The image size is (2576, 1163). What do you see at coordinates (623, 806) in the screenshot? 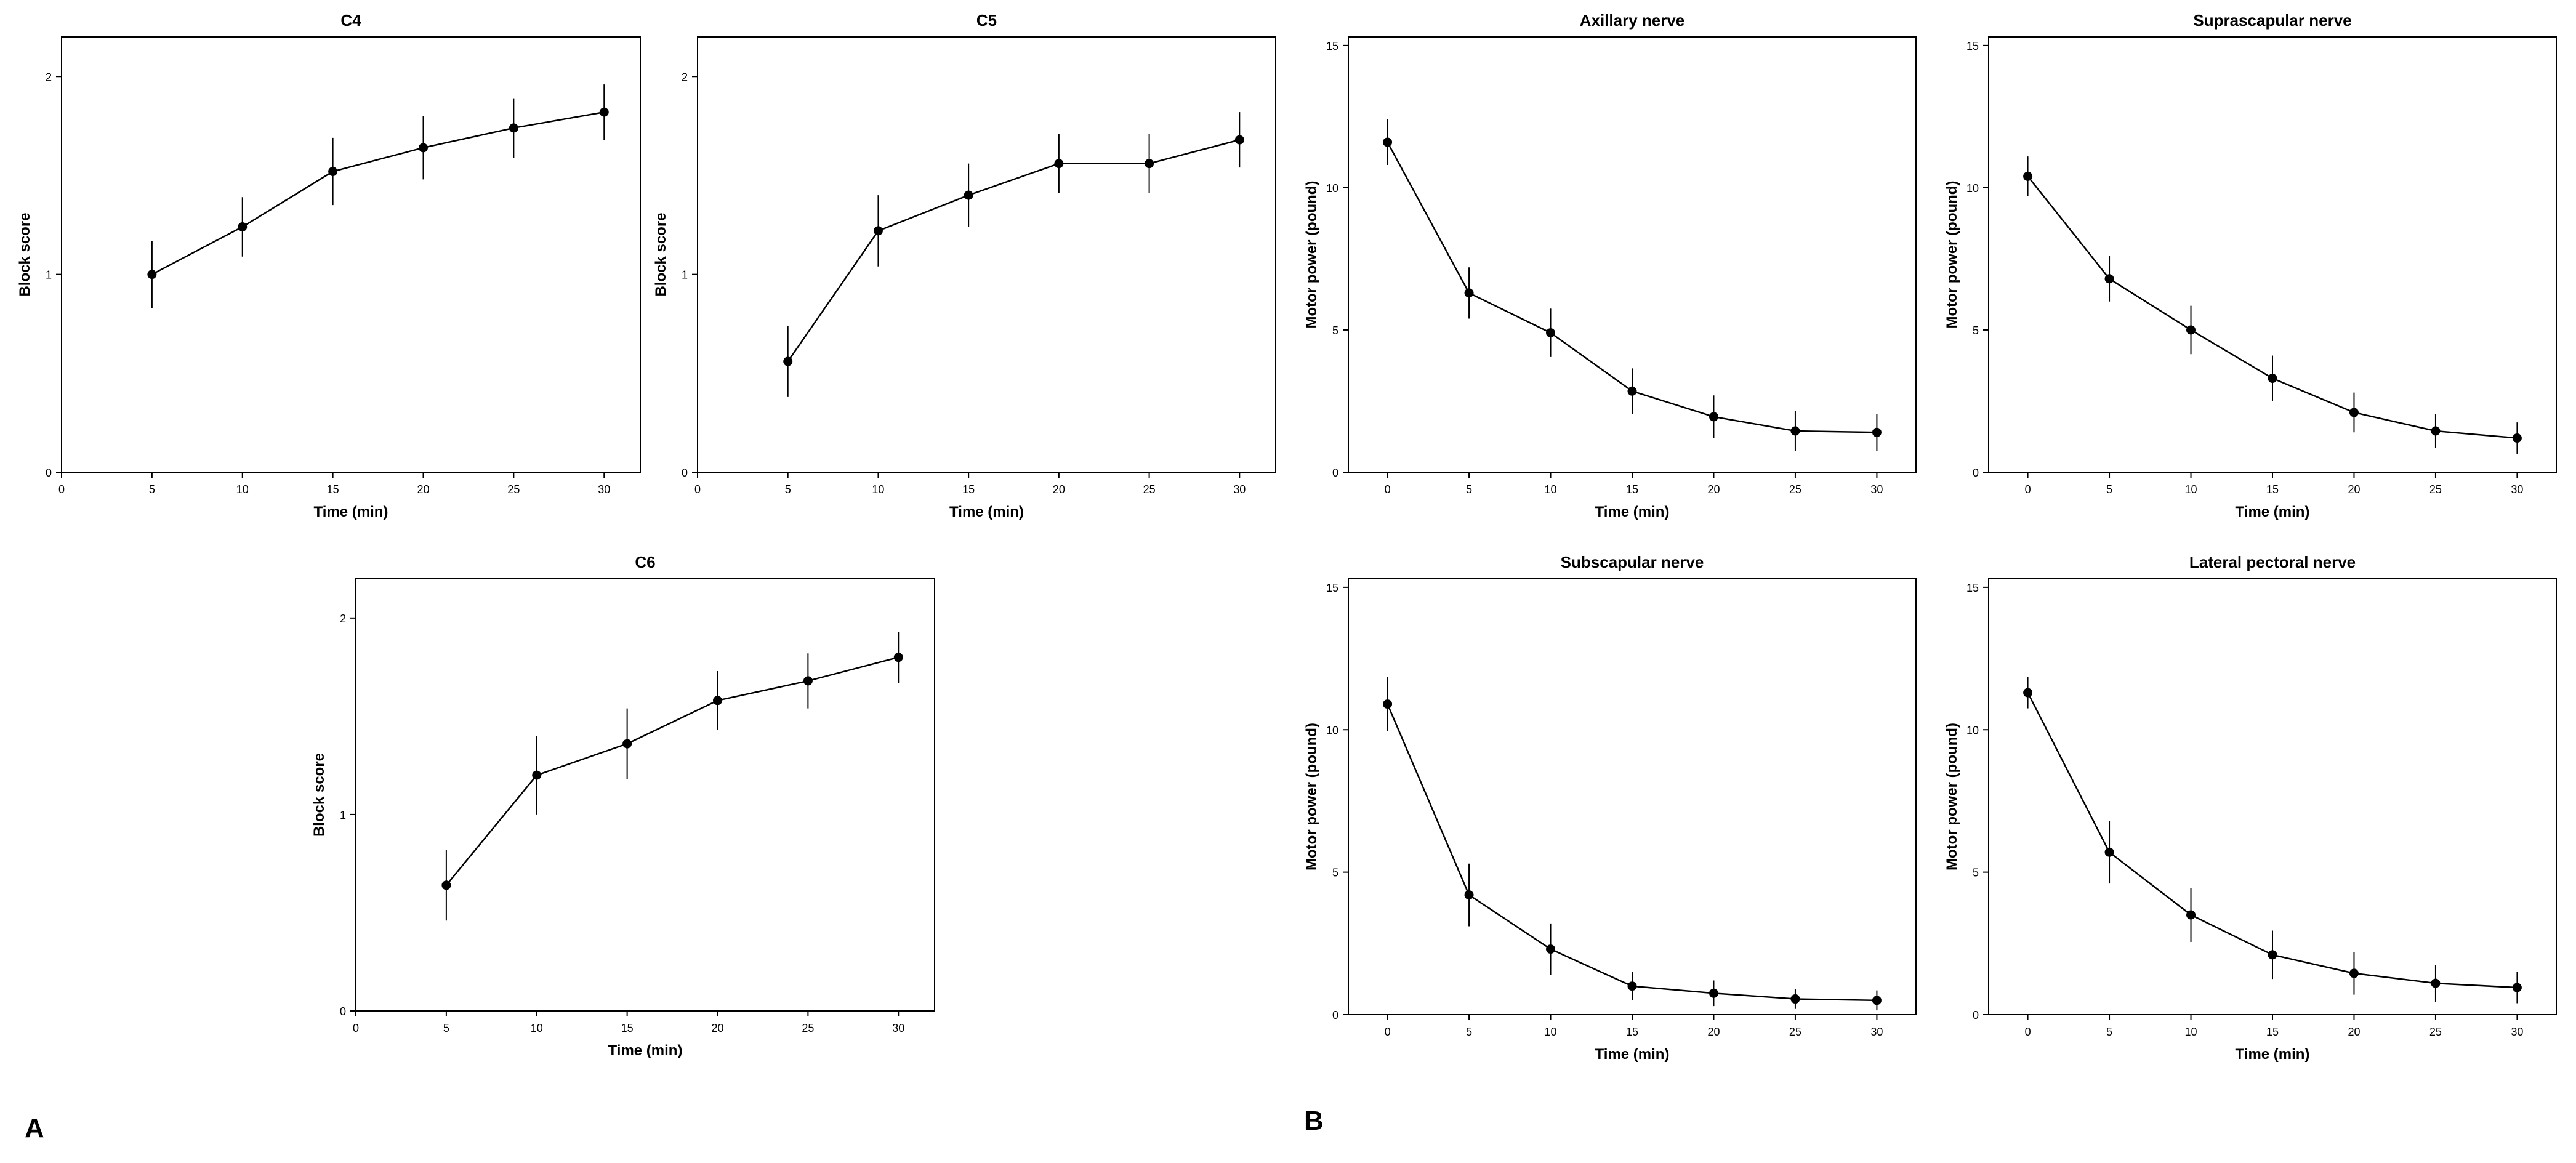
I see `chart-c6: C6 0 5 10 15 20 25 30 0 1 2 Time (min) Block score` at bounding box center [623, 806].